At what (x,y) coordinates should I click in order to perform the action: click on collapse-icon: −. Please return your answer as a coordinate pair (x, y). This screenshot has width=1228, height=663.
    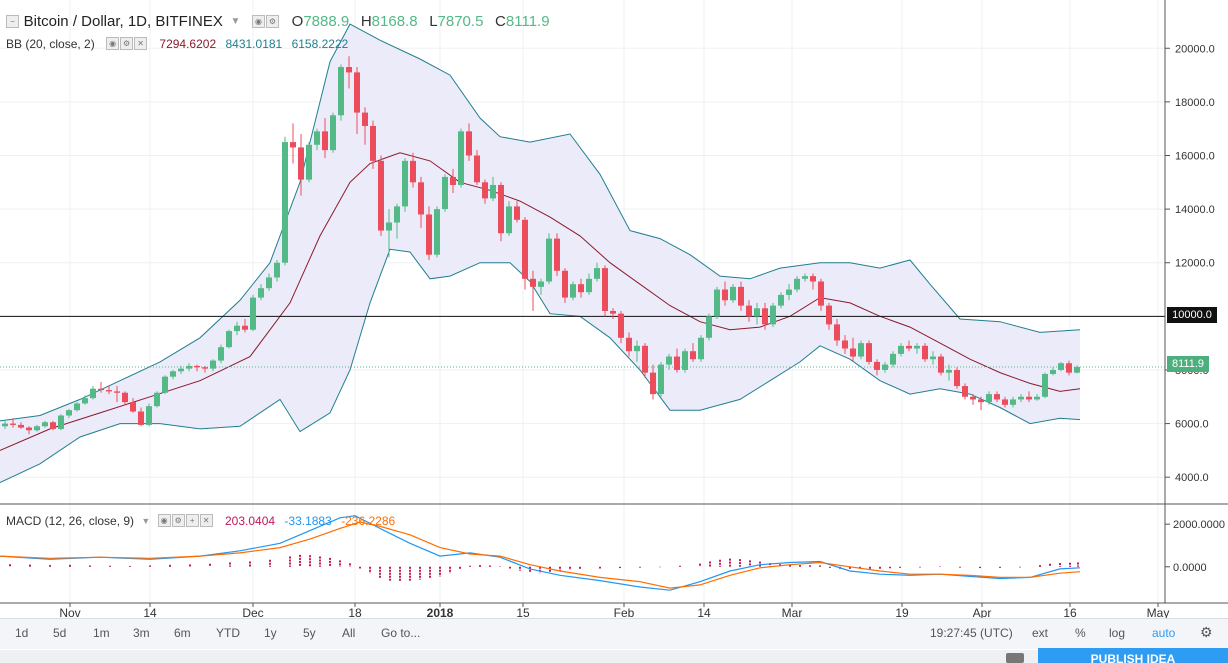
    Looking at the image, I should click on (12, 22).